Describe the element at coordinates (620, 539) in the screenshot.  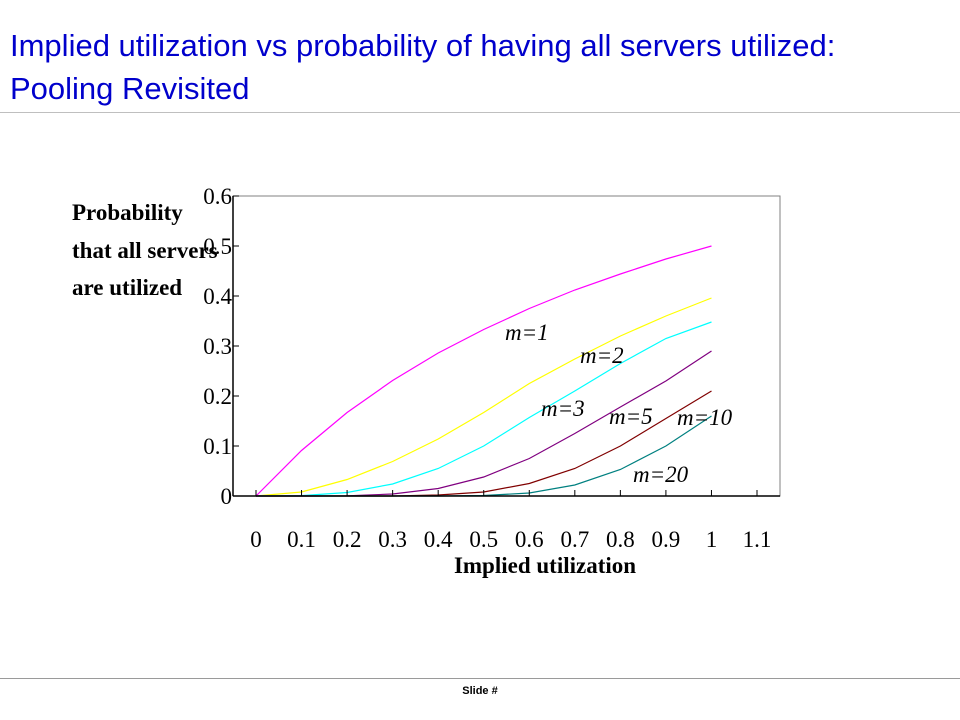
I see `x-tick-label: 0.8` at that location.